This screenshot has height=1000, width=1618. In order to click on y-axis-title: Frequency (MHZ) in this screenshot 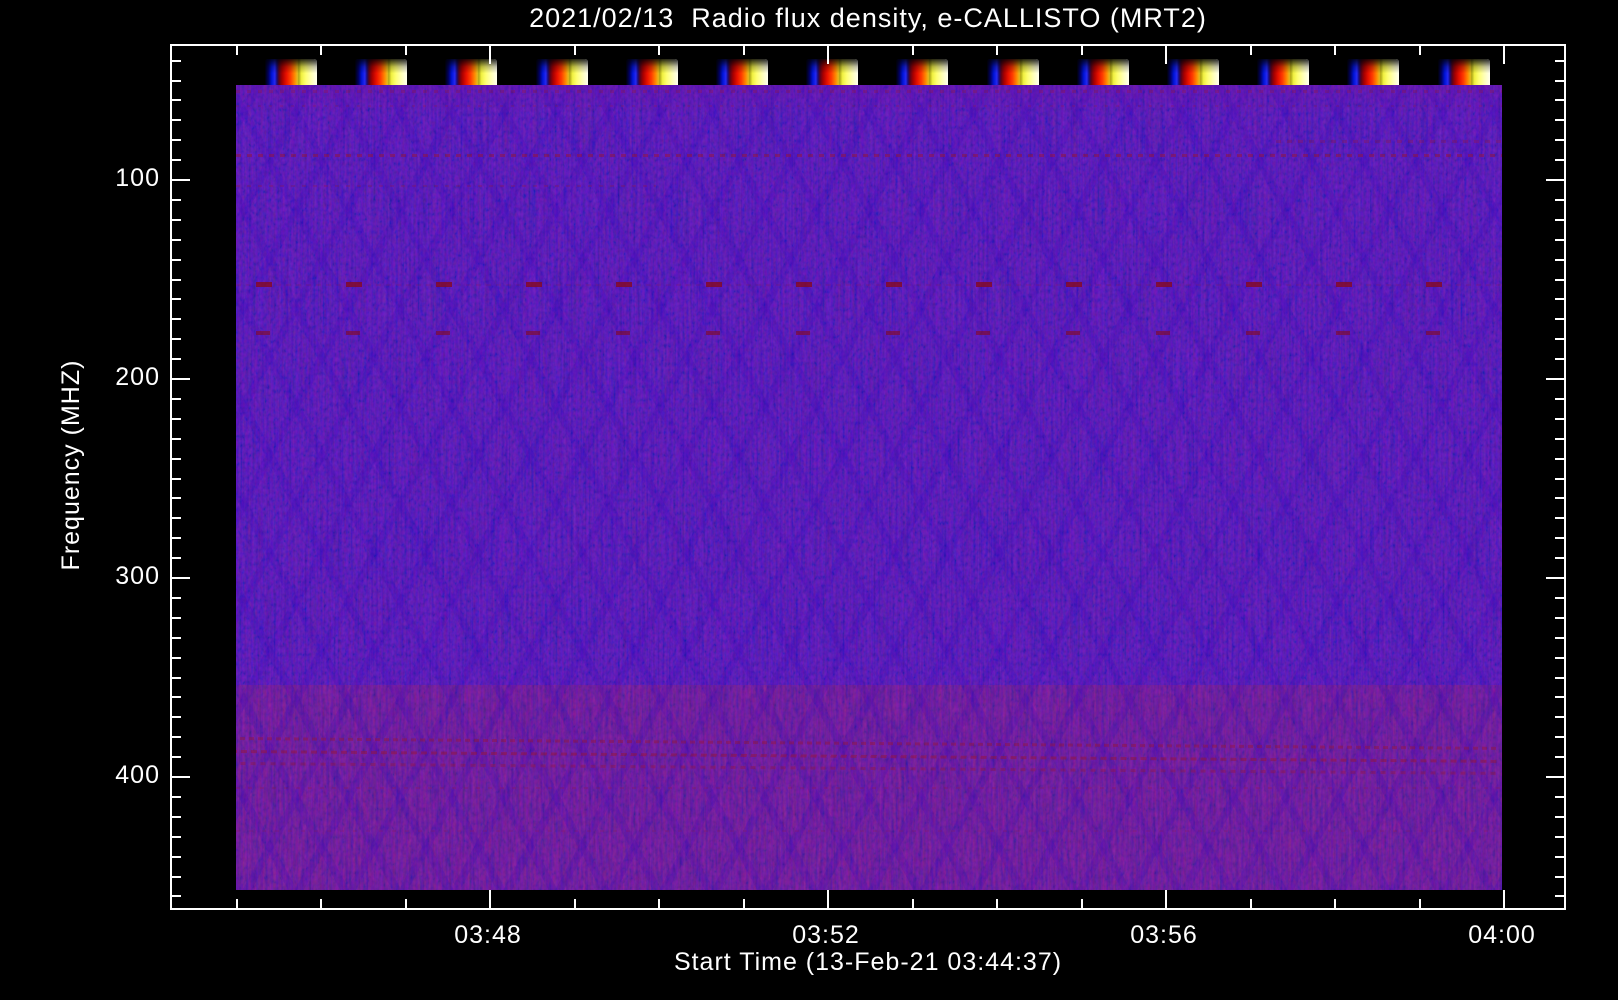, I will do `click(71, 465)`.